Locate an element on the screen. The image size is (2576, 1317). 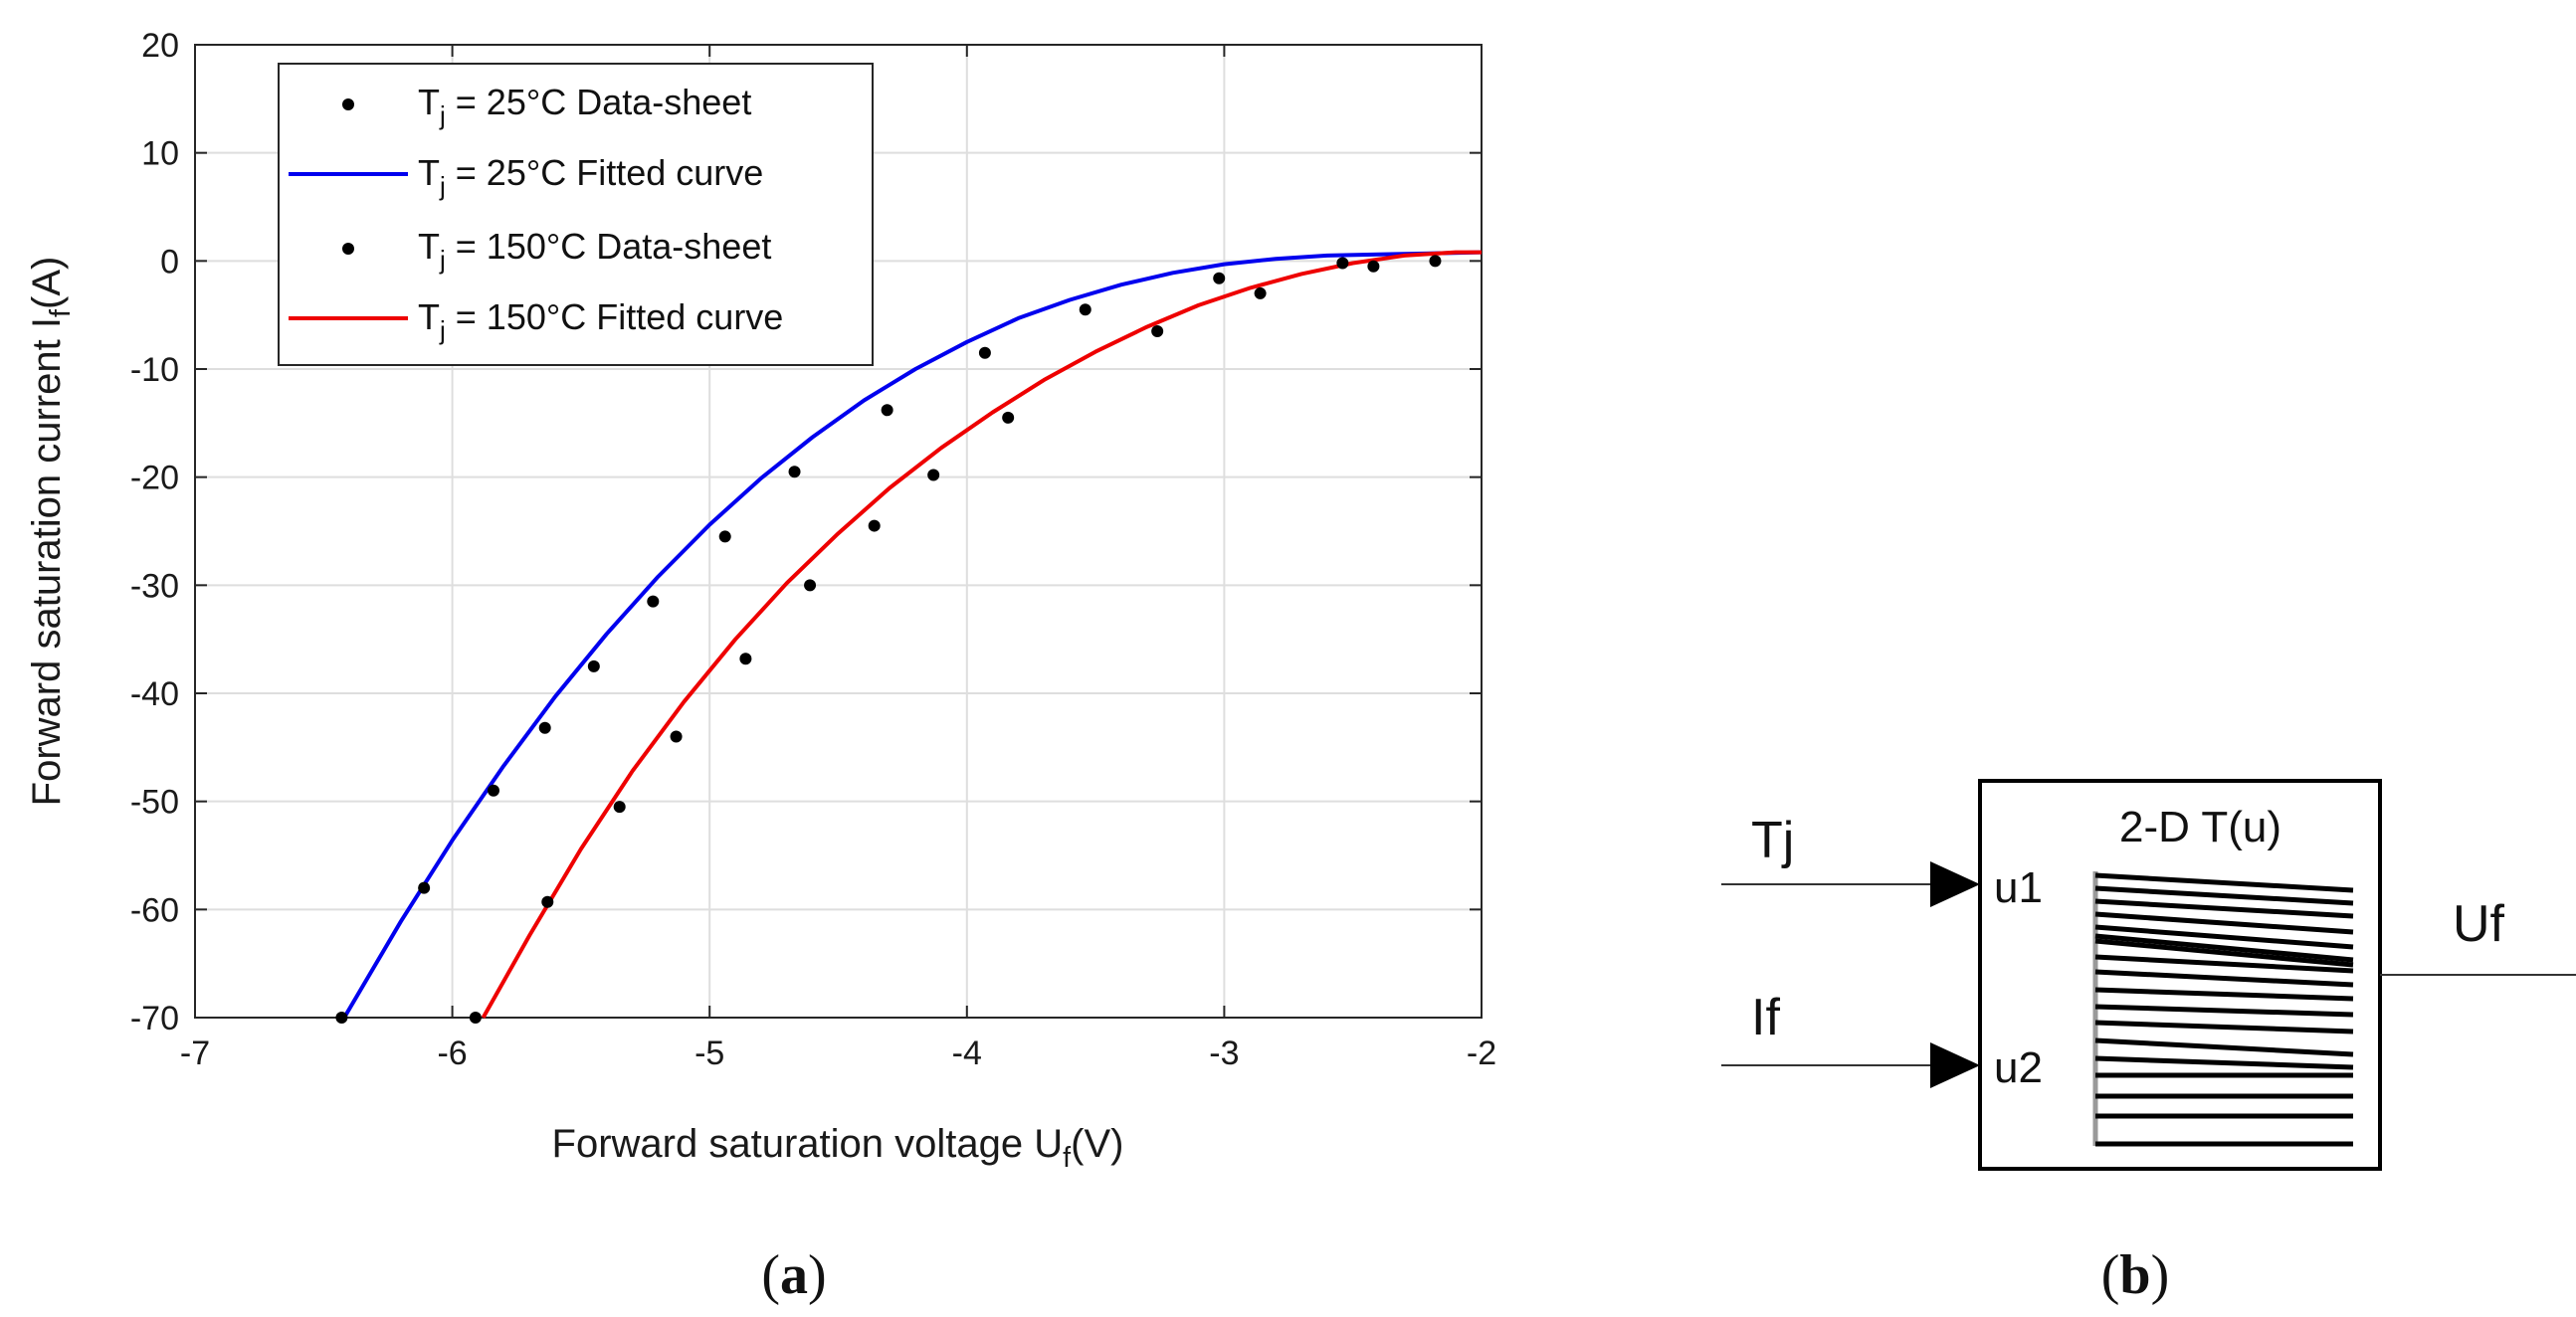
legend-label-rest: = 25°C Fitted curve is located at coordinates (605, 172).